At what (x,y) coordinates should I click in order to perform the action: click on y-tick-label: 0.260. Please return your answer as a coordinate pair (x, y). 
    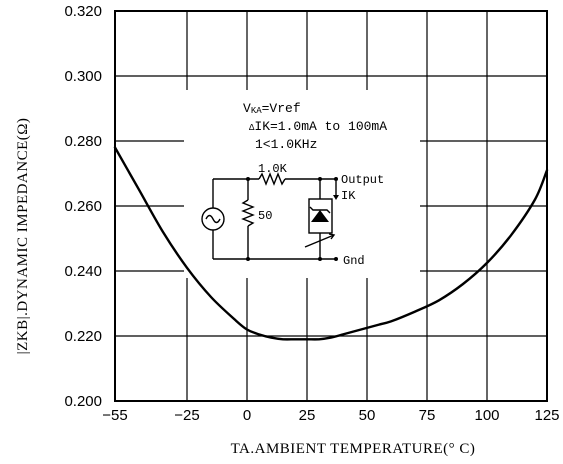
    Looking at the image, I should click on (83, 206).